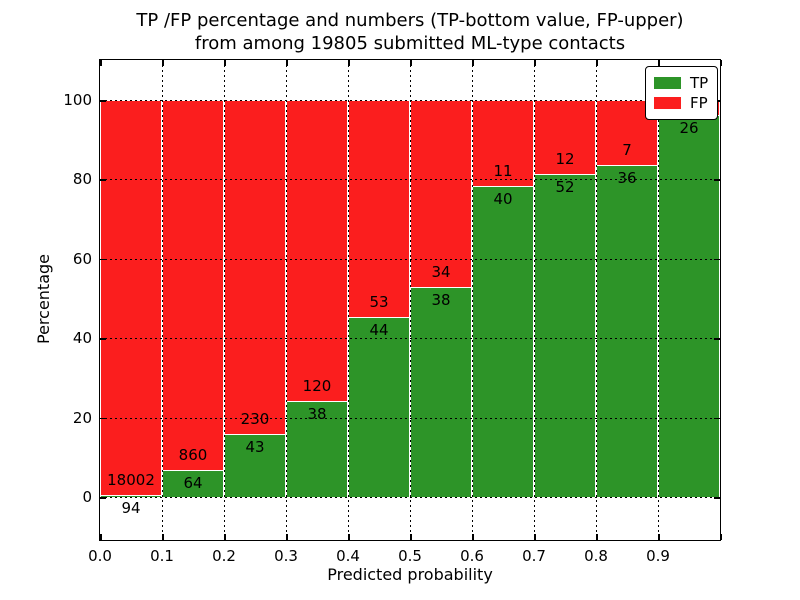  Describe the element at coordinates (667, 83) in the screenshot. I see `tp-color-swatch` at that location.